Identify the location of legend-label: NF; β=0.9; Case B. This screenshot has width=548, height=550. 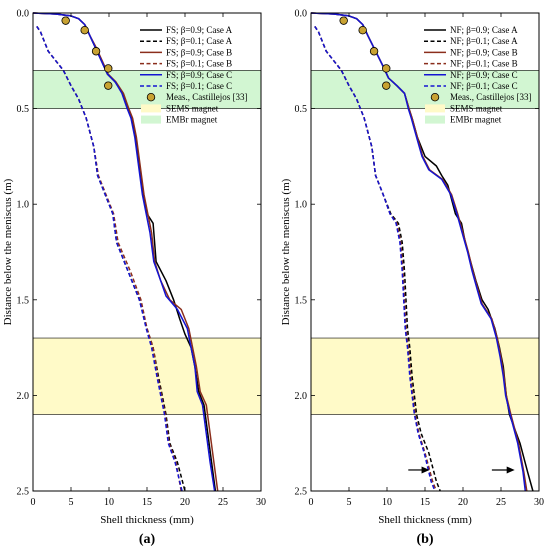
(484, 52).